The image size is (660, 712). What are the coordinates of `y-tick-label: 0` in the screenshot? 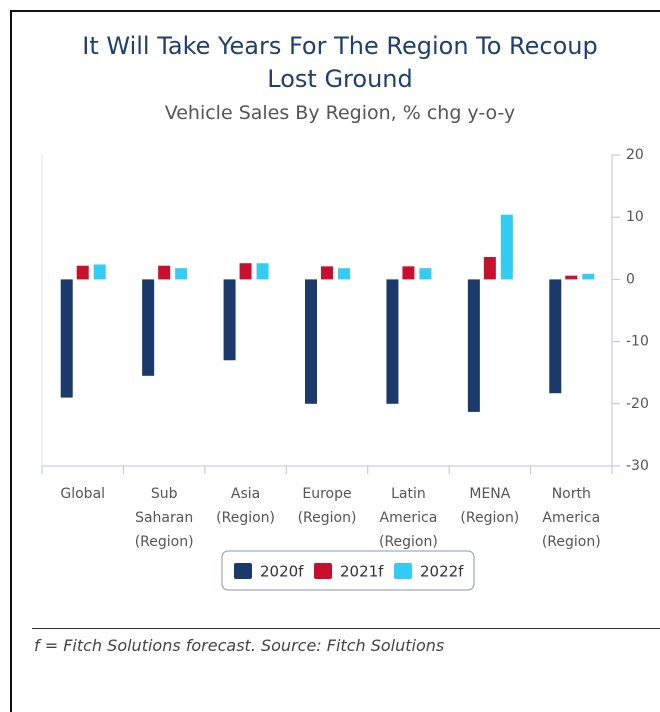 It's located at (630, 279).